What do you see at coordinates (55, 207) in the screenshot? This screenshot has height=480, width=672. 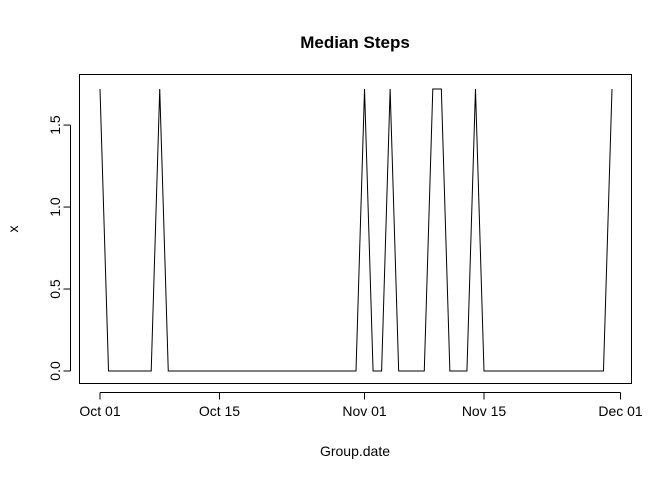 I see `y-tick-label: 1.0` at bounding box center [55, 207].